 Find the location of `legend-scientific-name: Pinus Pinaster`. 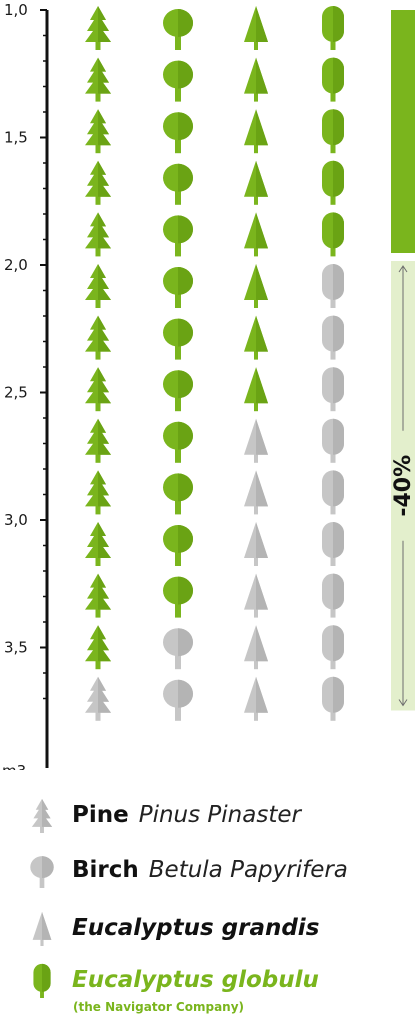

legend-scientific-name: Pinus Pinaster is located at coordinates (219, 815).